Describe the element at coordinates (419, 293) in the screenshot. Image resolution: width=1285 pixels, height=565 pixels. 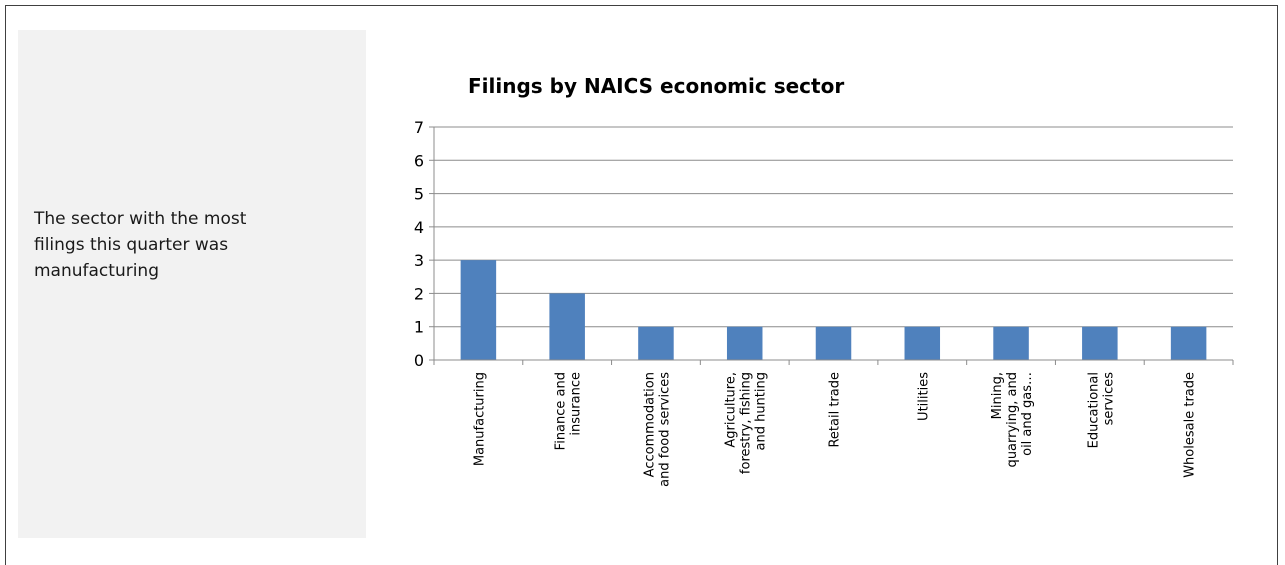
I see `y-tick-label: 2` at that location.